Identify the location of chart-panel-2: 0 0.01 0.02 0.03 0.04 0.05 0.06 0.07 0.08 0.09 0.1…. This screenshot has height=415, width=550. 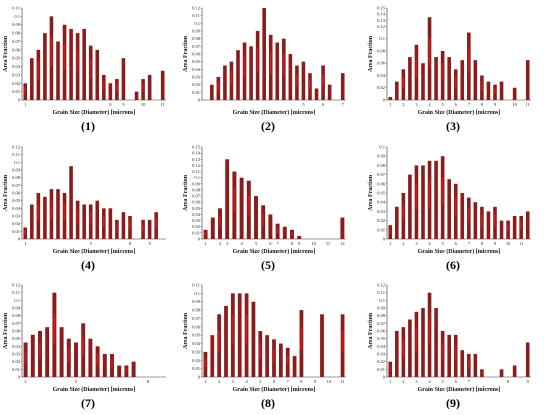
(264, 69).